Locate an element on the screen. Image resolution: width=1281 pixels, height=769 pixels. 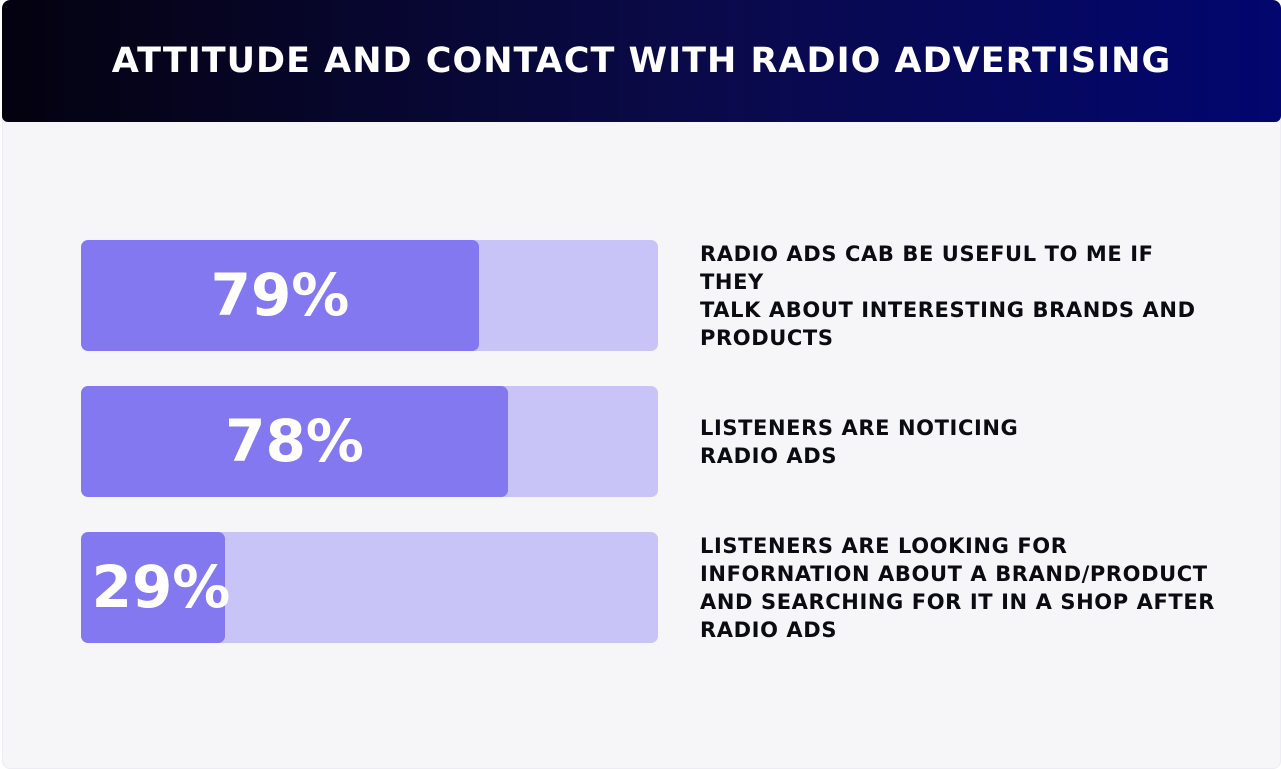
bar-row-2: 78% LISTENERS ARE NOTICING RADIO ADS is located at coordinates (671, 441).